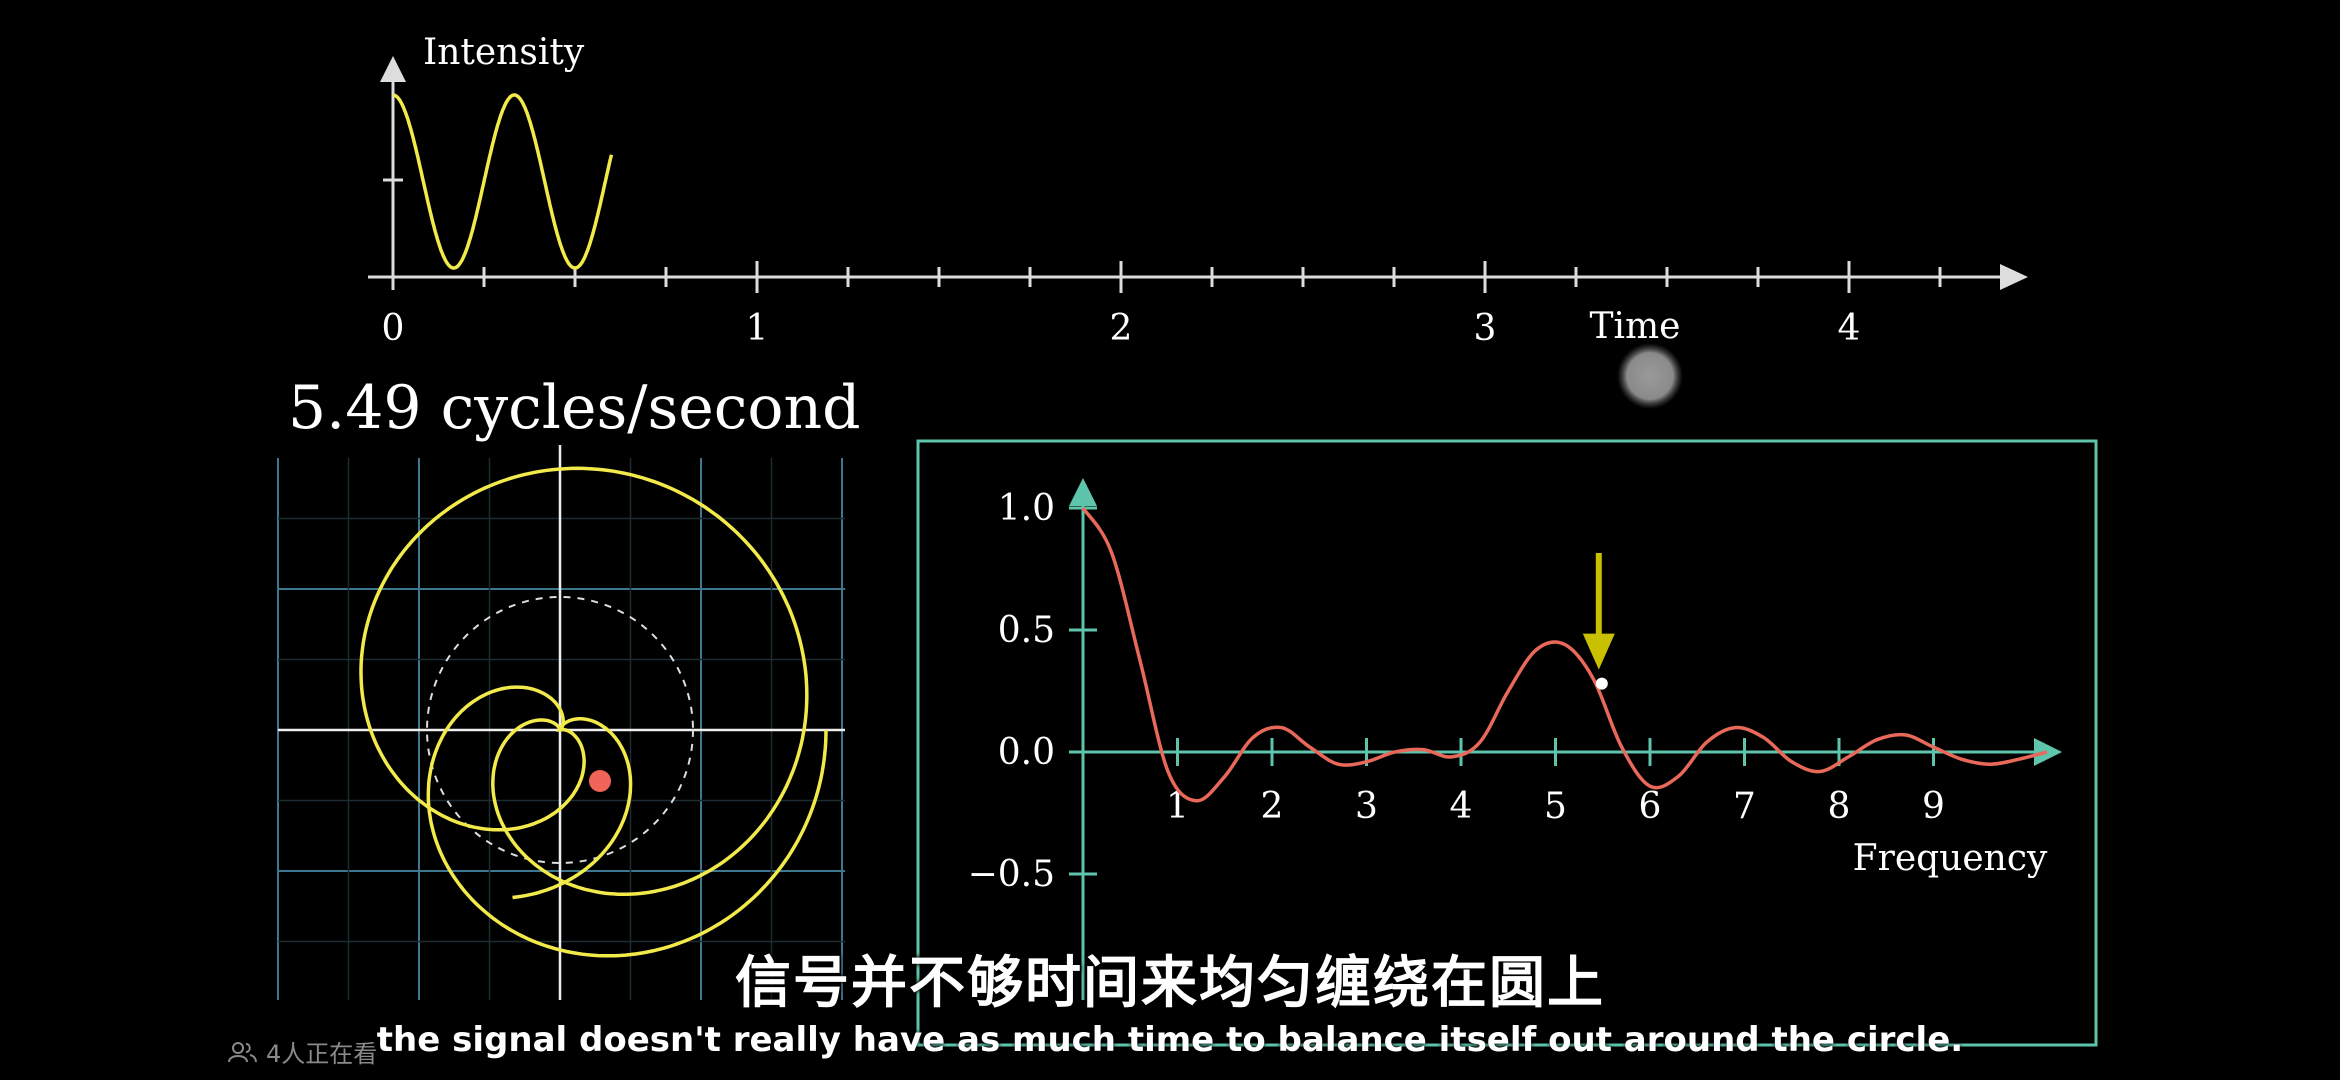 This screenshot has height=1080, width=2340. I want to click on center-of-mass-dot, so click(600, 781).